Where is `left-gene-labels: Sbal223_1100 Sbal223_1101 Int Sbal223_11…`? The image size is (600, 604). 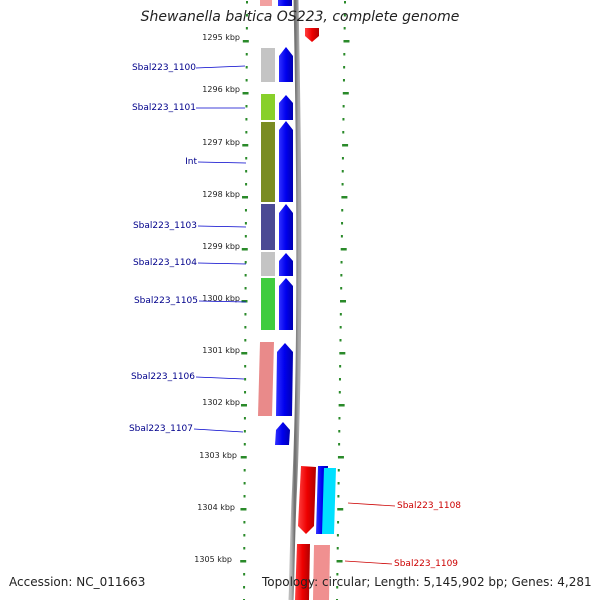
left-gene-labels: Sbal223_1100 Sbal223_1101 Int Sbal223_11… is located at coordinates (188, 248).